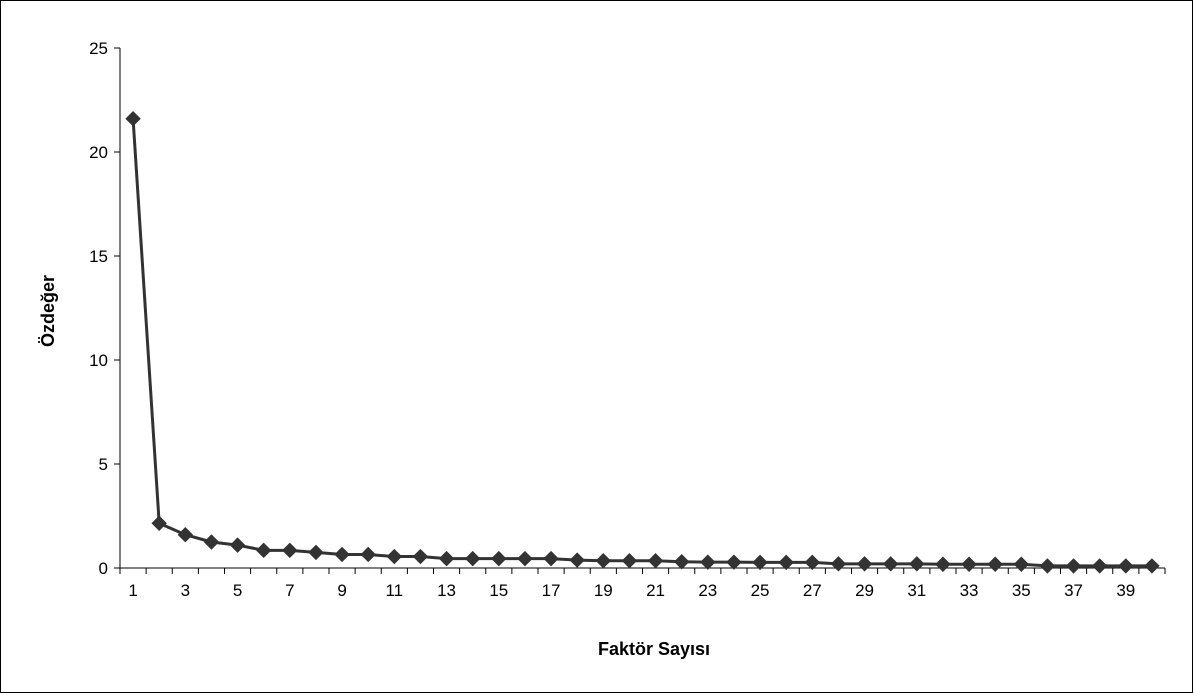  What do you see at coordinates (812, 590) in the screenshot?
I see `x-tick-label: 27` at bounding box center [812, 590].